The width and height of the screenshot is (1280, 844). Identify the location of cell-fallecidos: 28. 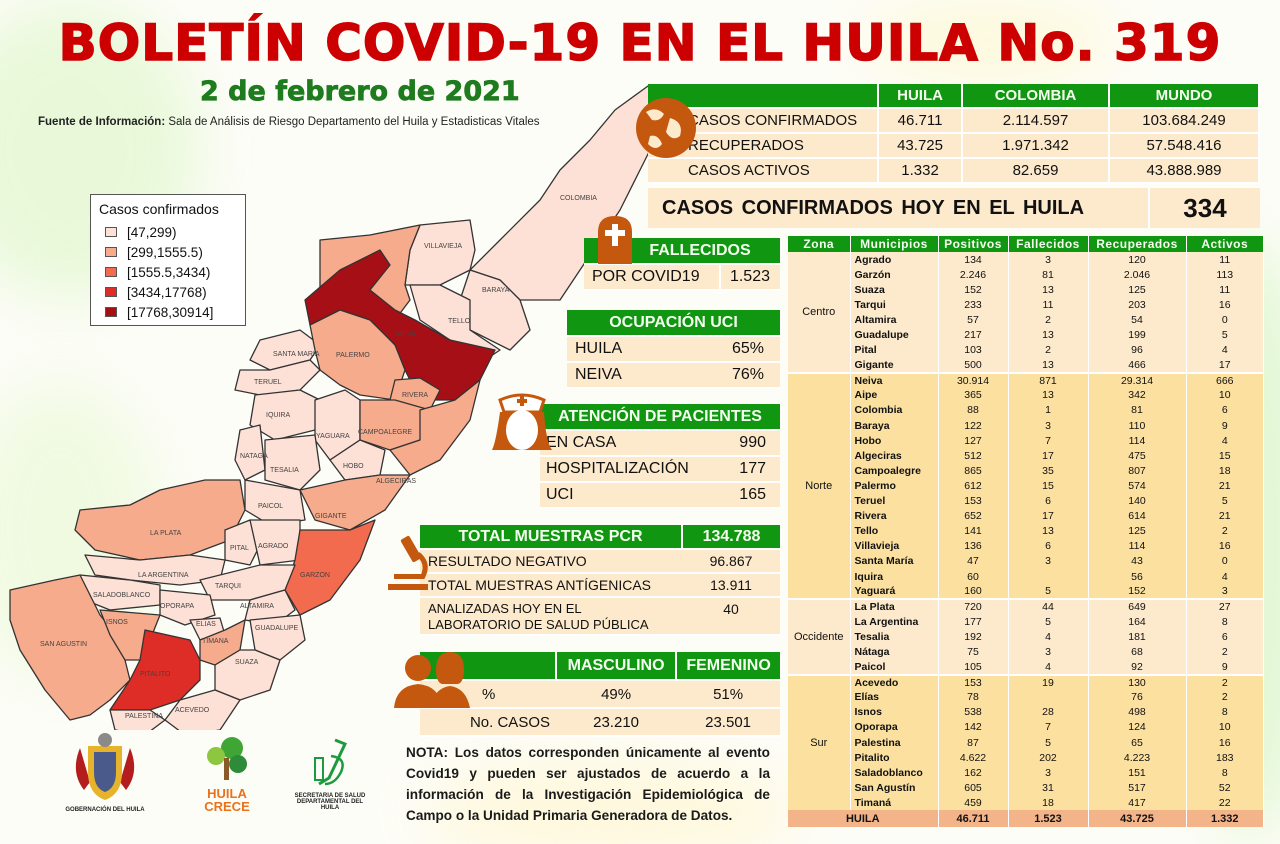
(1048, 712).